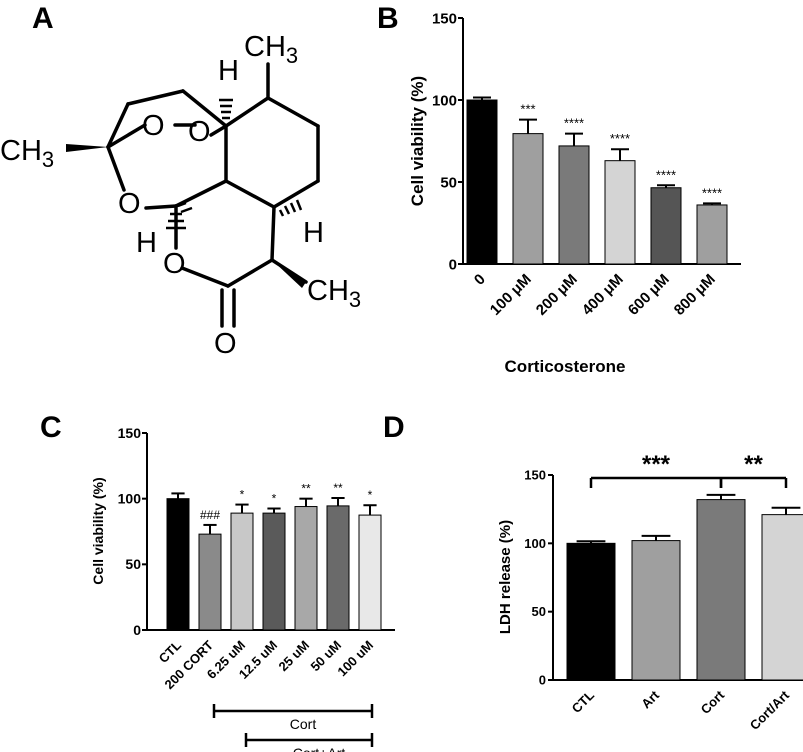 The image size is (803, 752). What do you see at coordinates (480, 280) in the screenshot?
I see `chart-b-category-label: 0` at bounding box center [480, 280].